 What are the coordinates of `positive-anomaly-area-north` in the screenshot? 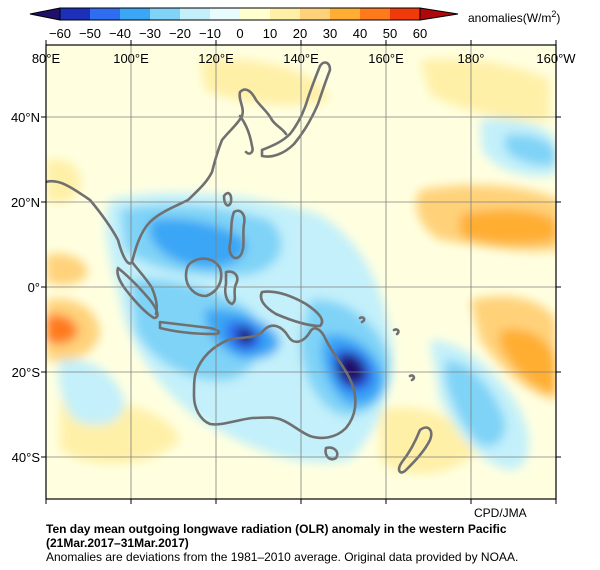 It's located at (265, 82).